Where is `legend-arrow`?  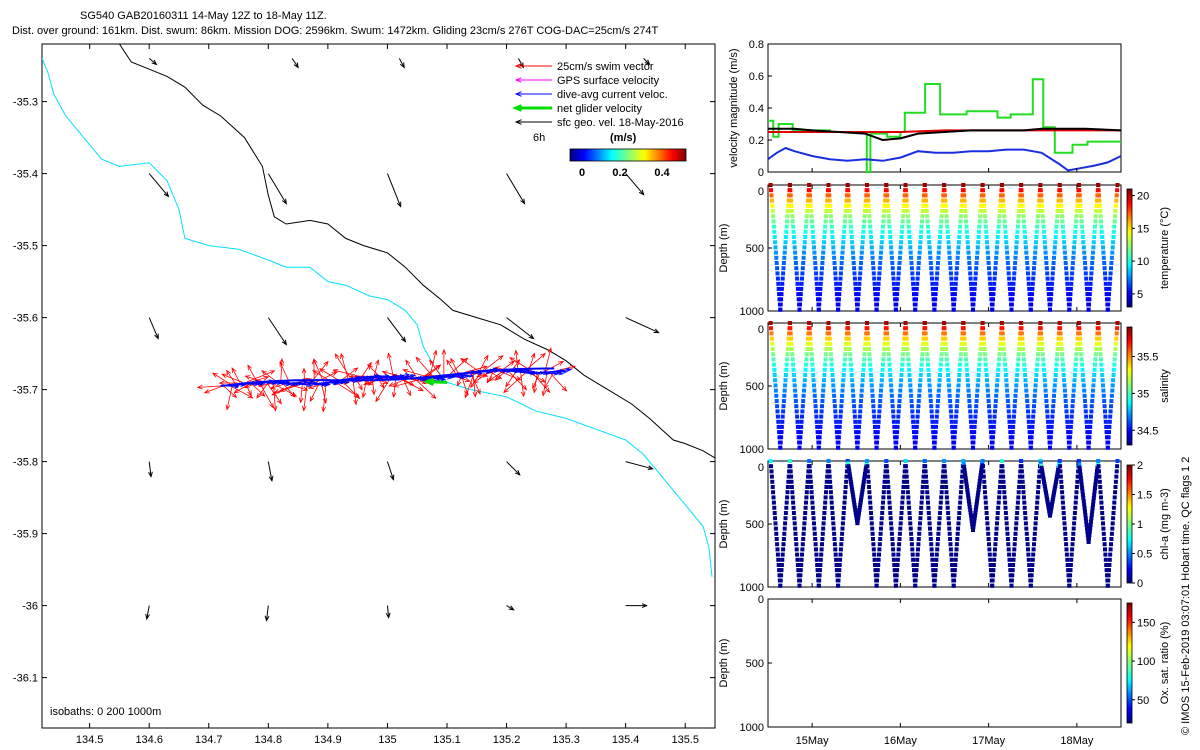 legend-arrow is located at coordinates (533, 94).